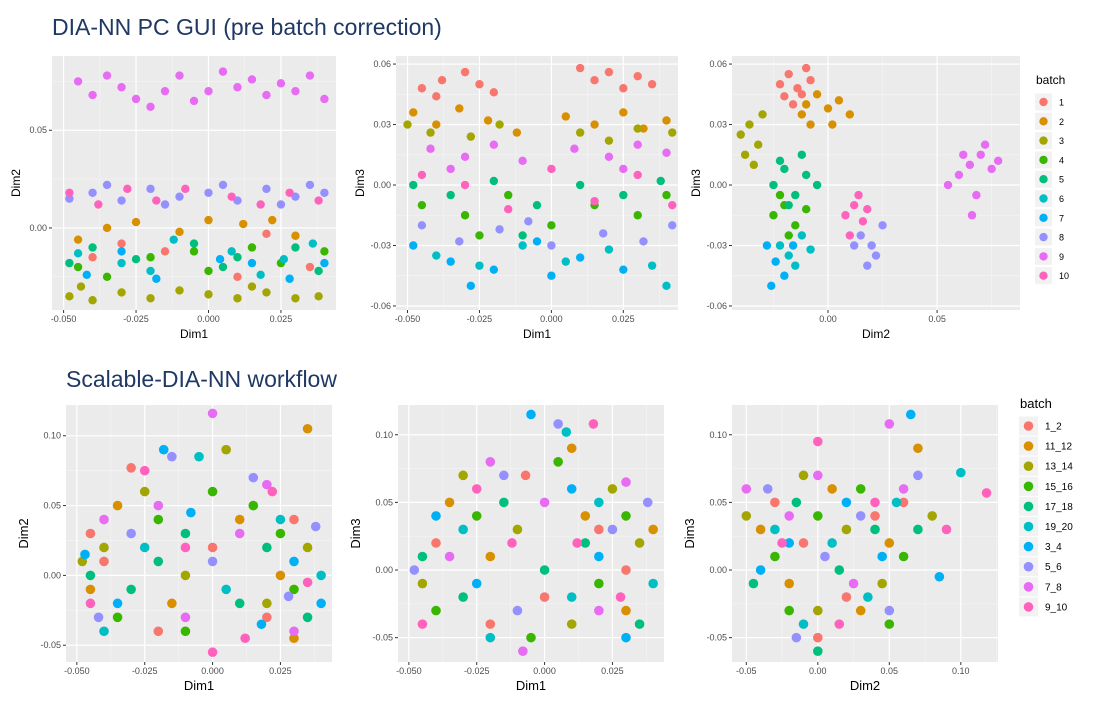  I want to click on panel-background, so click(865, 533).